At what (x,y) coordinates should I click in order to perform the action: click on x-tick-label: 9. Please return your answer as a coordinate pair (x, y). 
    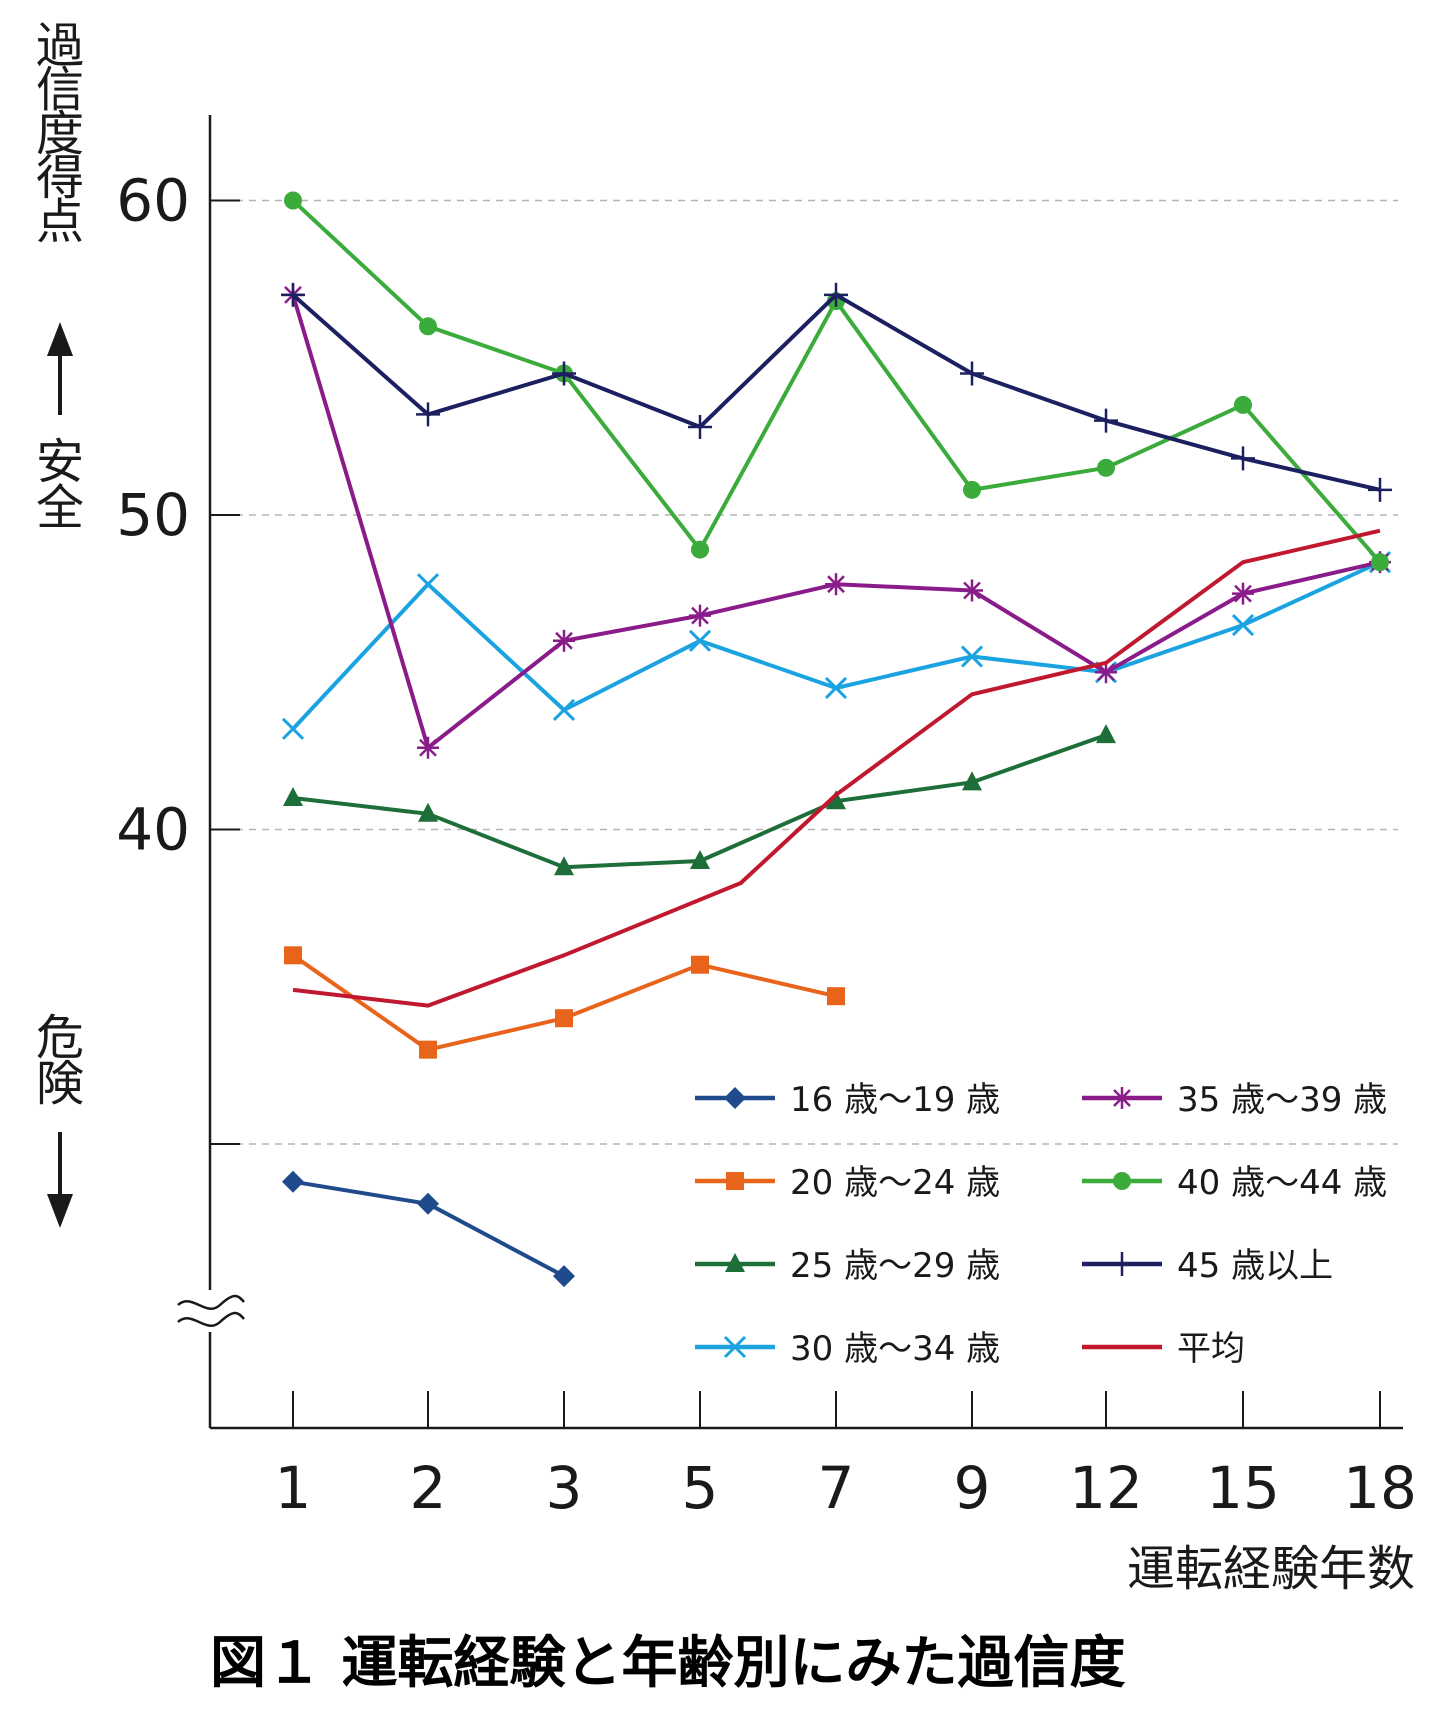
    Looking at the image, I should click on (972, 1488).